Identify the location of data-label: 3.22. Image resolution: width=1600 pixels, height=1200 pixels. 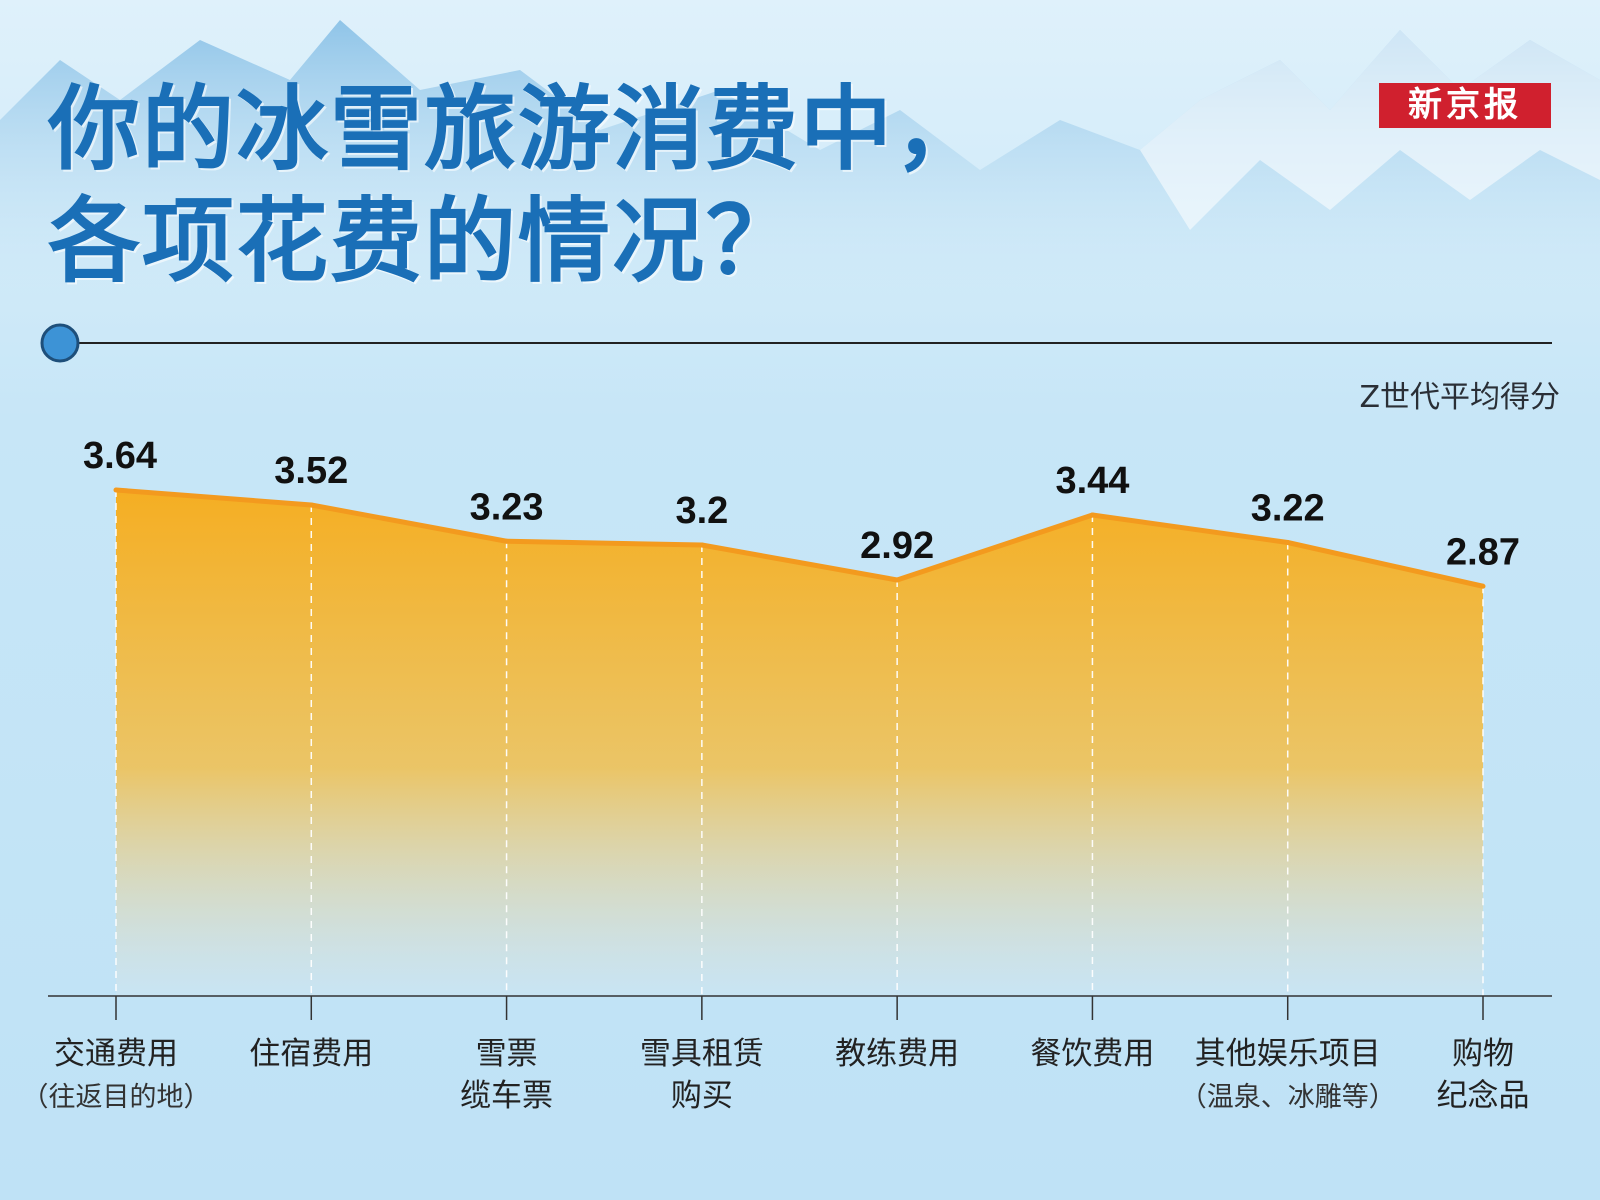
(1288, 509).